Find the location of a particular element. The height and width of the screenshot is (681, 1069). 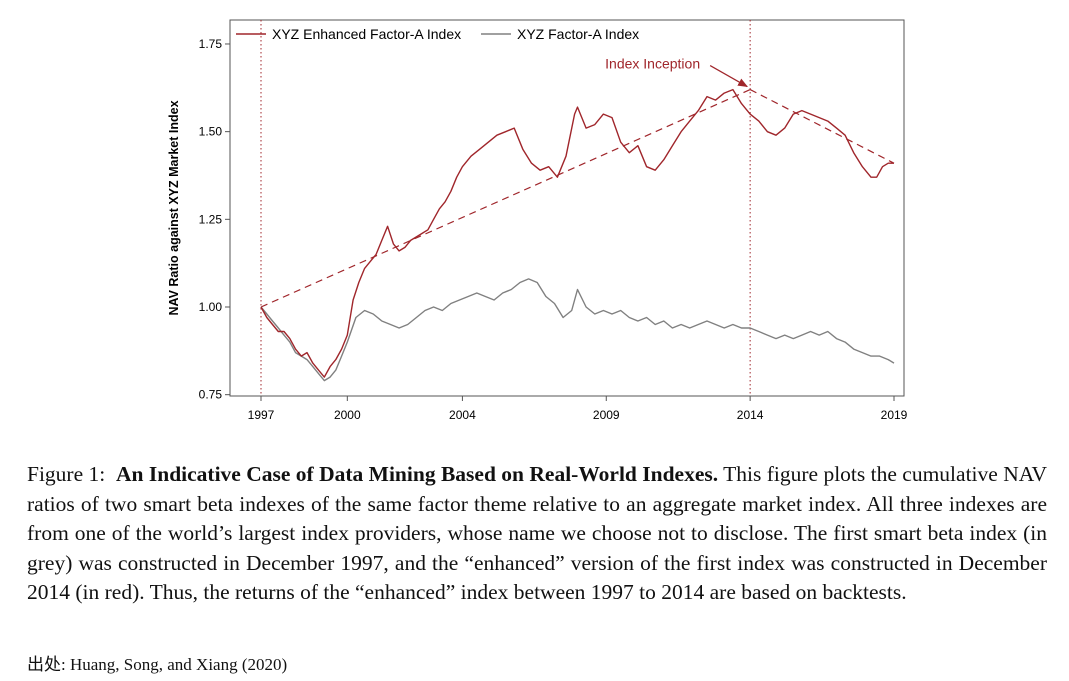

y-tick-label: 0.75 is located at coordinates (211, 395).